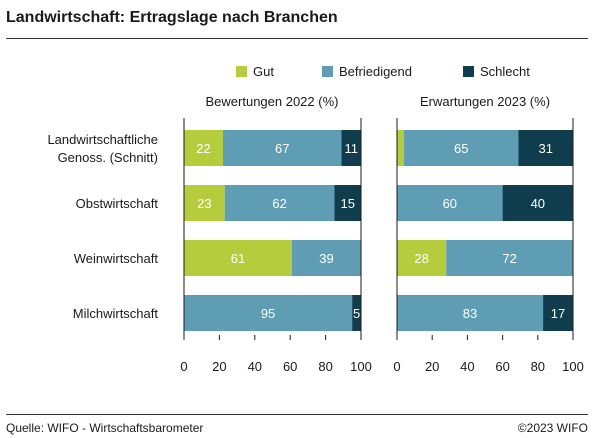 The height and width of the screenshot is (438, 594). I want to click on bar-label-2-weinwirtschaft-befriedigend: 72, so click(509, 258).